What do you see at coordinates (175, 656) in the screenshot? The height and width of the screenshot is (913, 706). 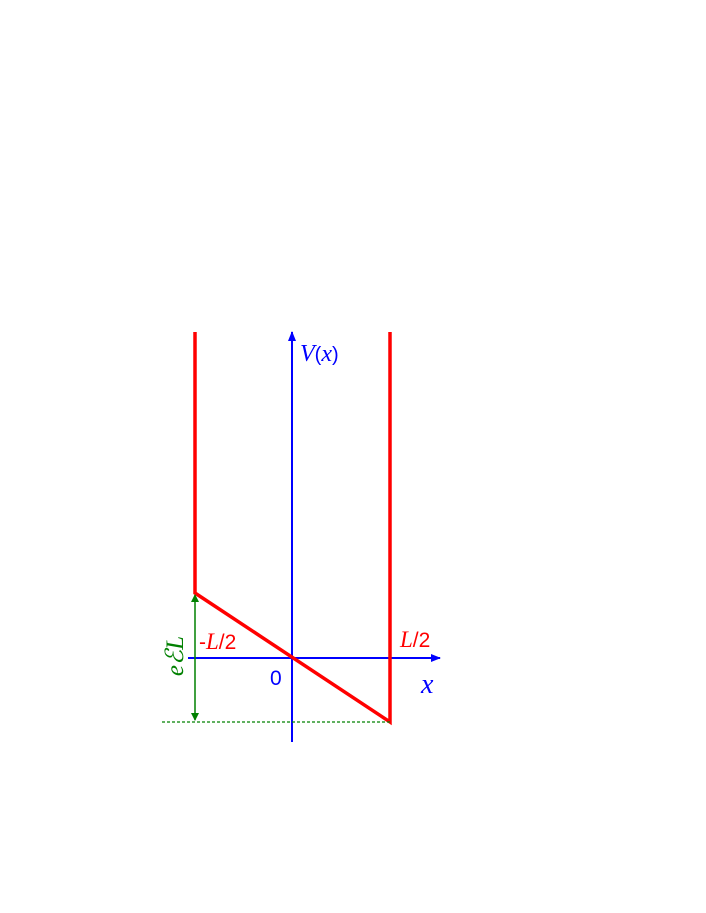 I see `height-label: eℰL` at bounding box center [175, 656].